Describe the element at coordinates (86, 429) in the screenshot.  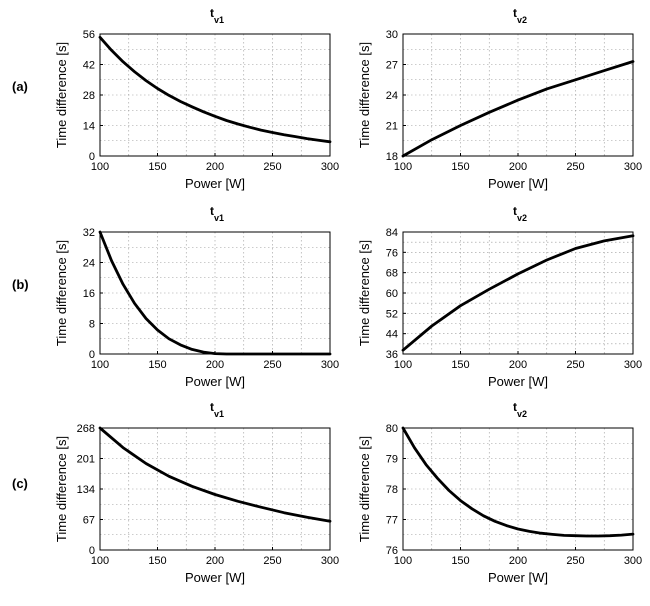
I see `y-tick-label: 268` at that location.